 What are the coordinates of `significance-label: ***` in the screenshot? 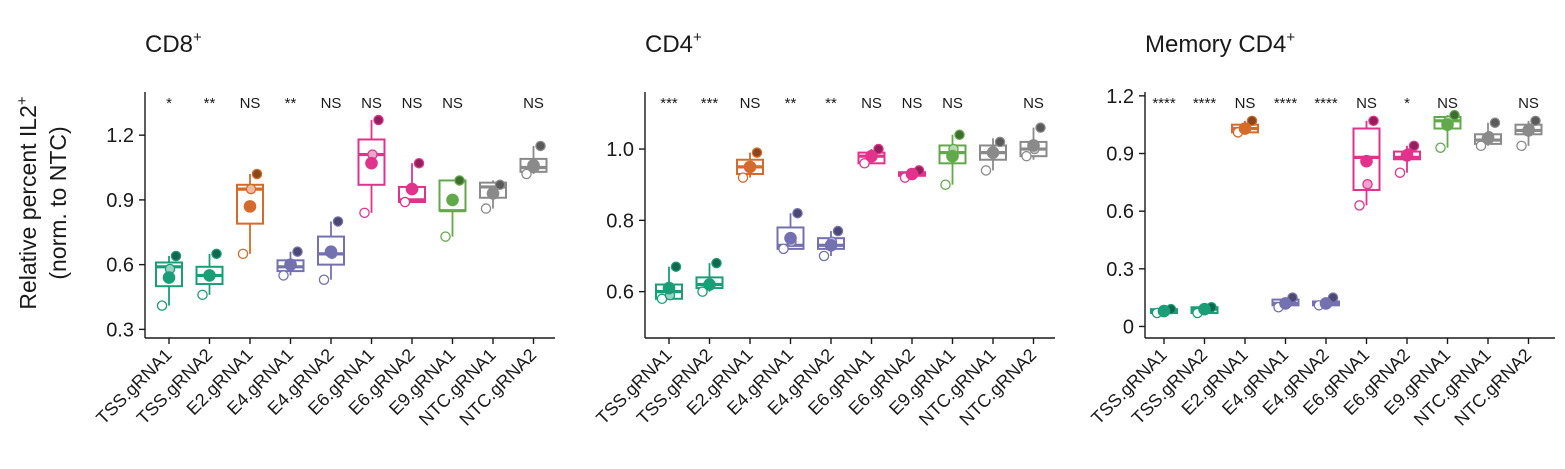 It's located at (669, 103).